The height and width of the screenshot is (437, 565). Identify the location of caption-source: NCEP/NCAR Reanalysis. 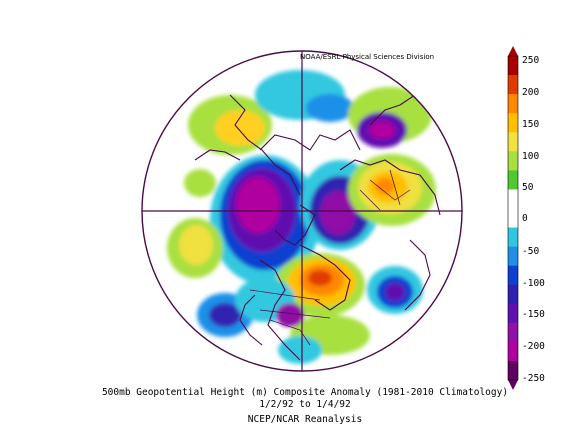
(305, 419).